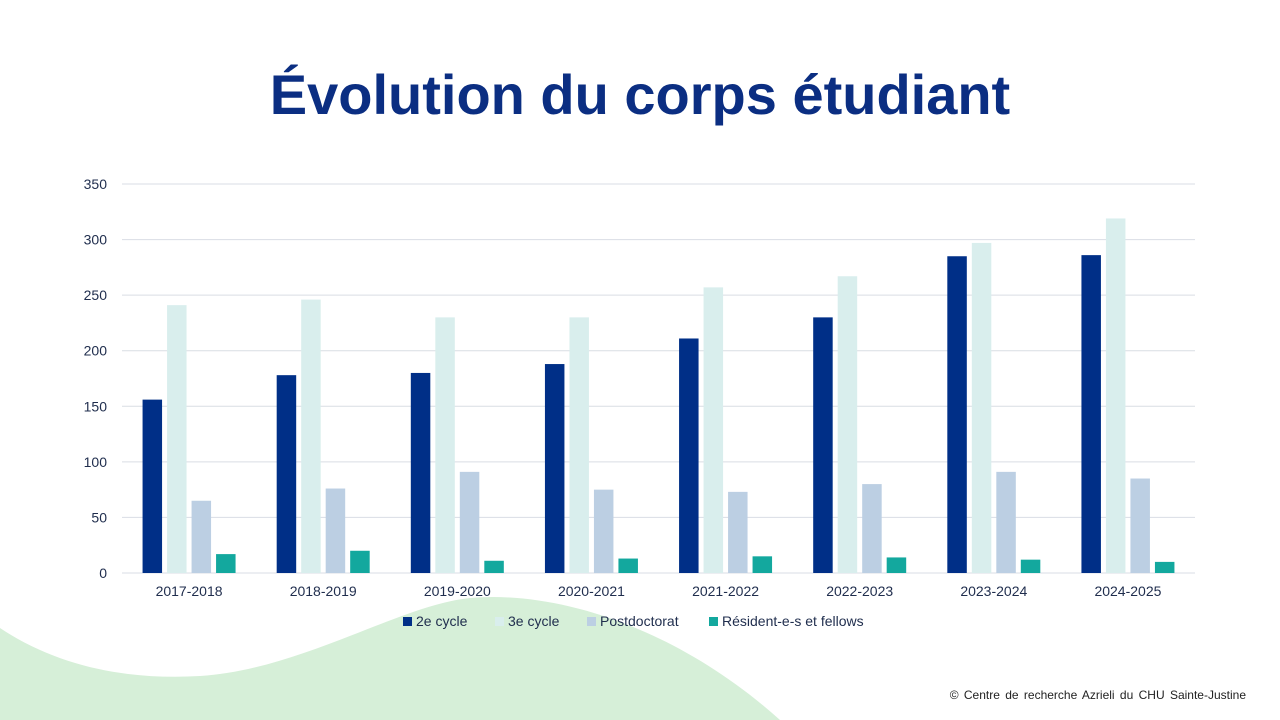  Describe the element at coordinates (859, 591) in the screenshot. I see `x-tick-label: 2022-2023` at that location.